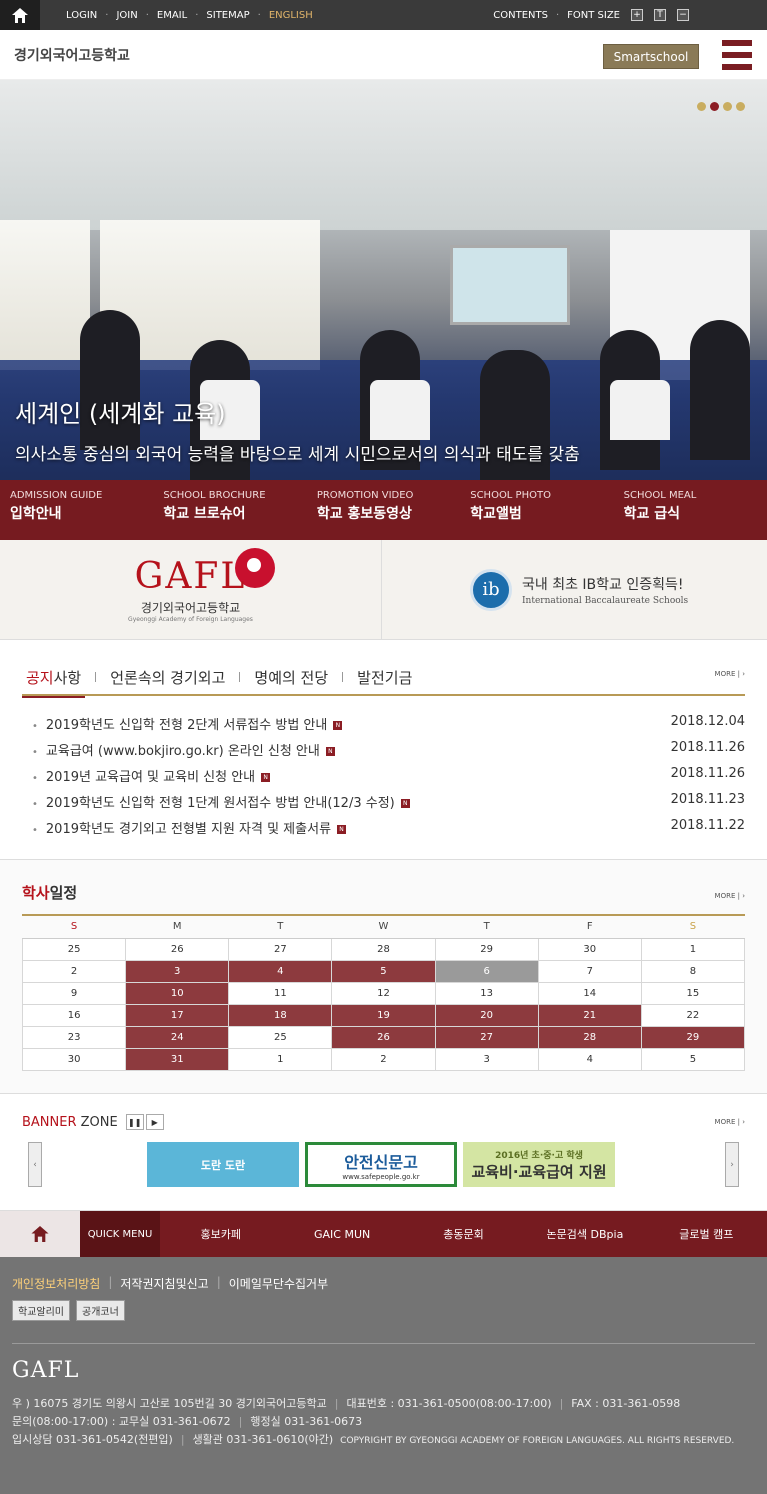  I want to click on email-link: EMAIL, so click(172, 15).